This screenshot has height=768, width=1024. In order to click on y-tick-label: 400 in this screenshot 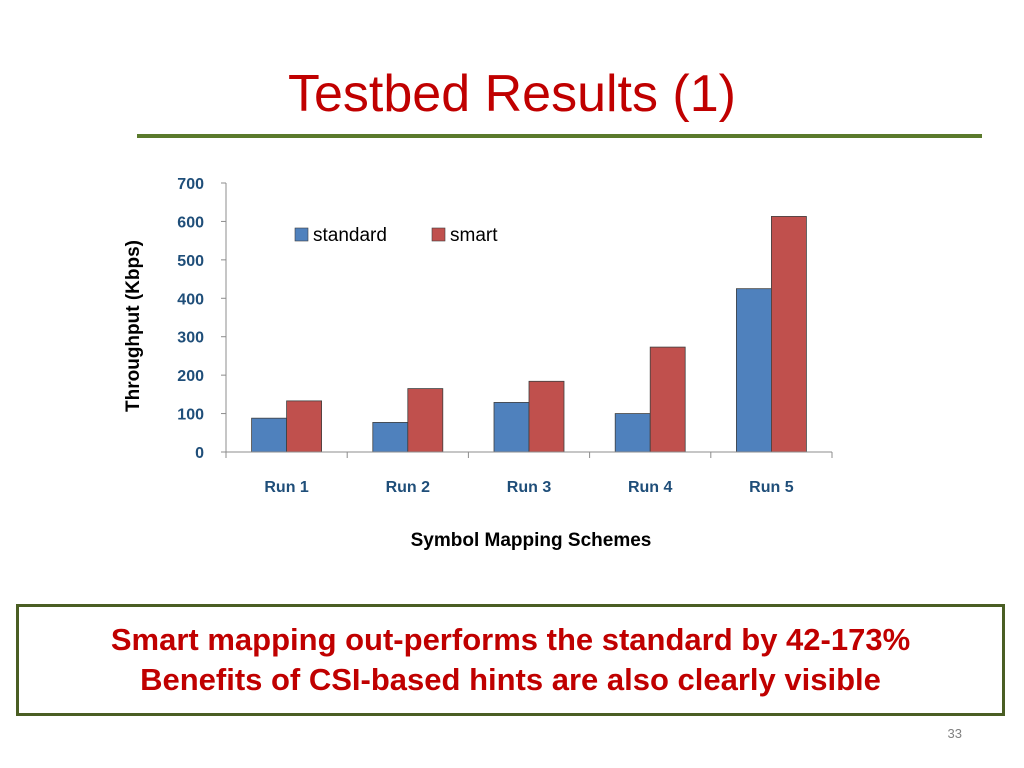, I will do `click(190, 299)`.